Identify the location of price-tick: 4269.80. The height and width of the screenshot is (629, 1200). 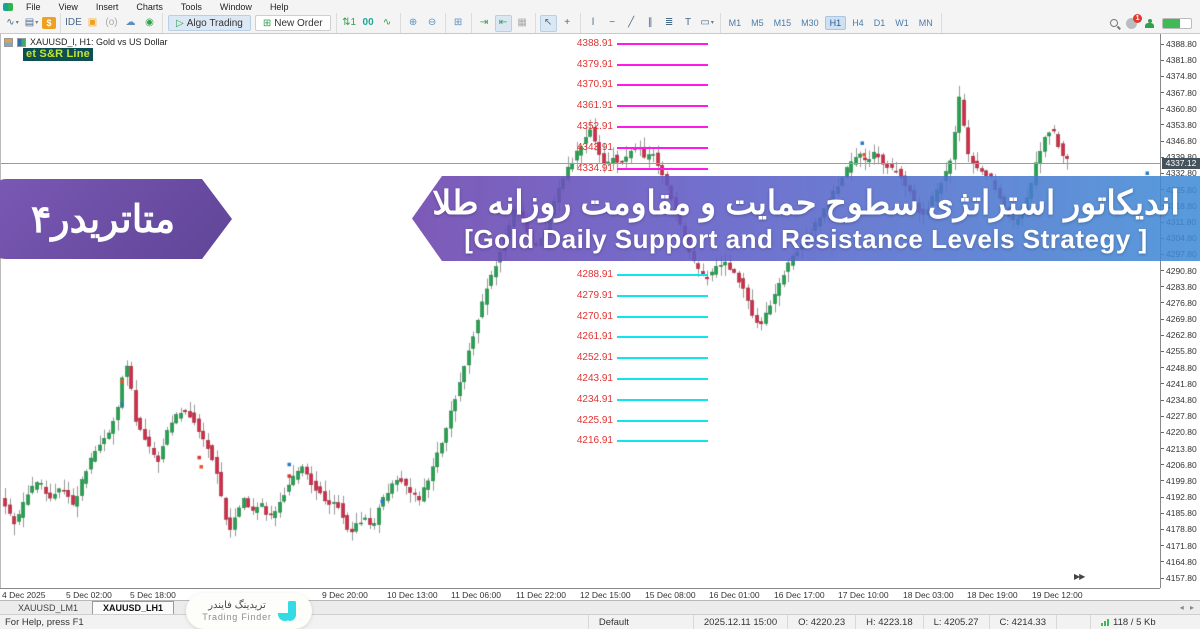
(1179, 319).